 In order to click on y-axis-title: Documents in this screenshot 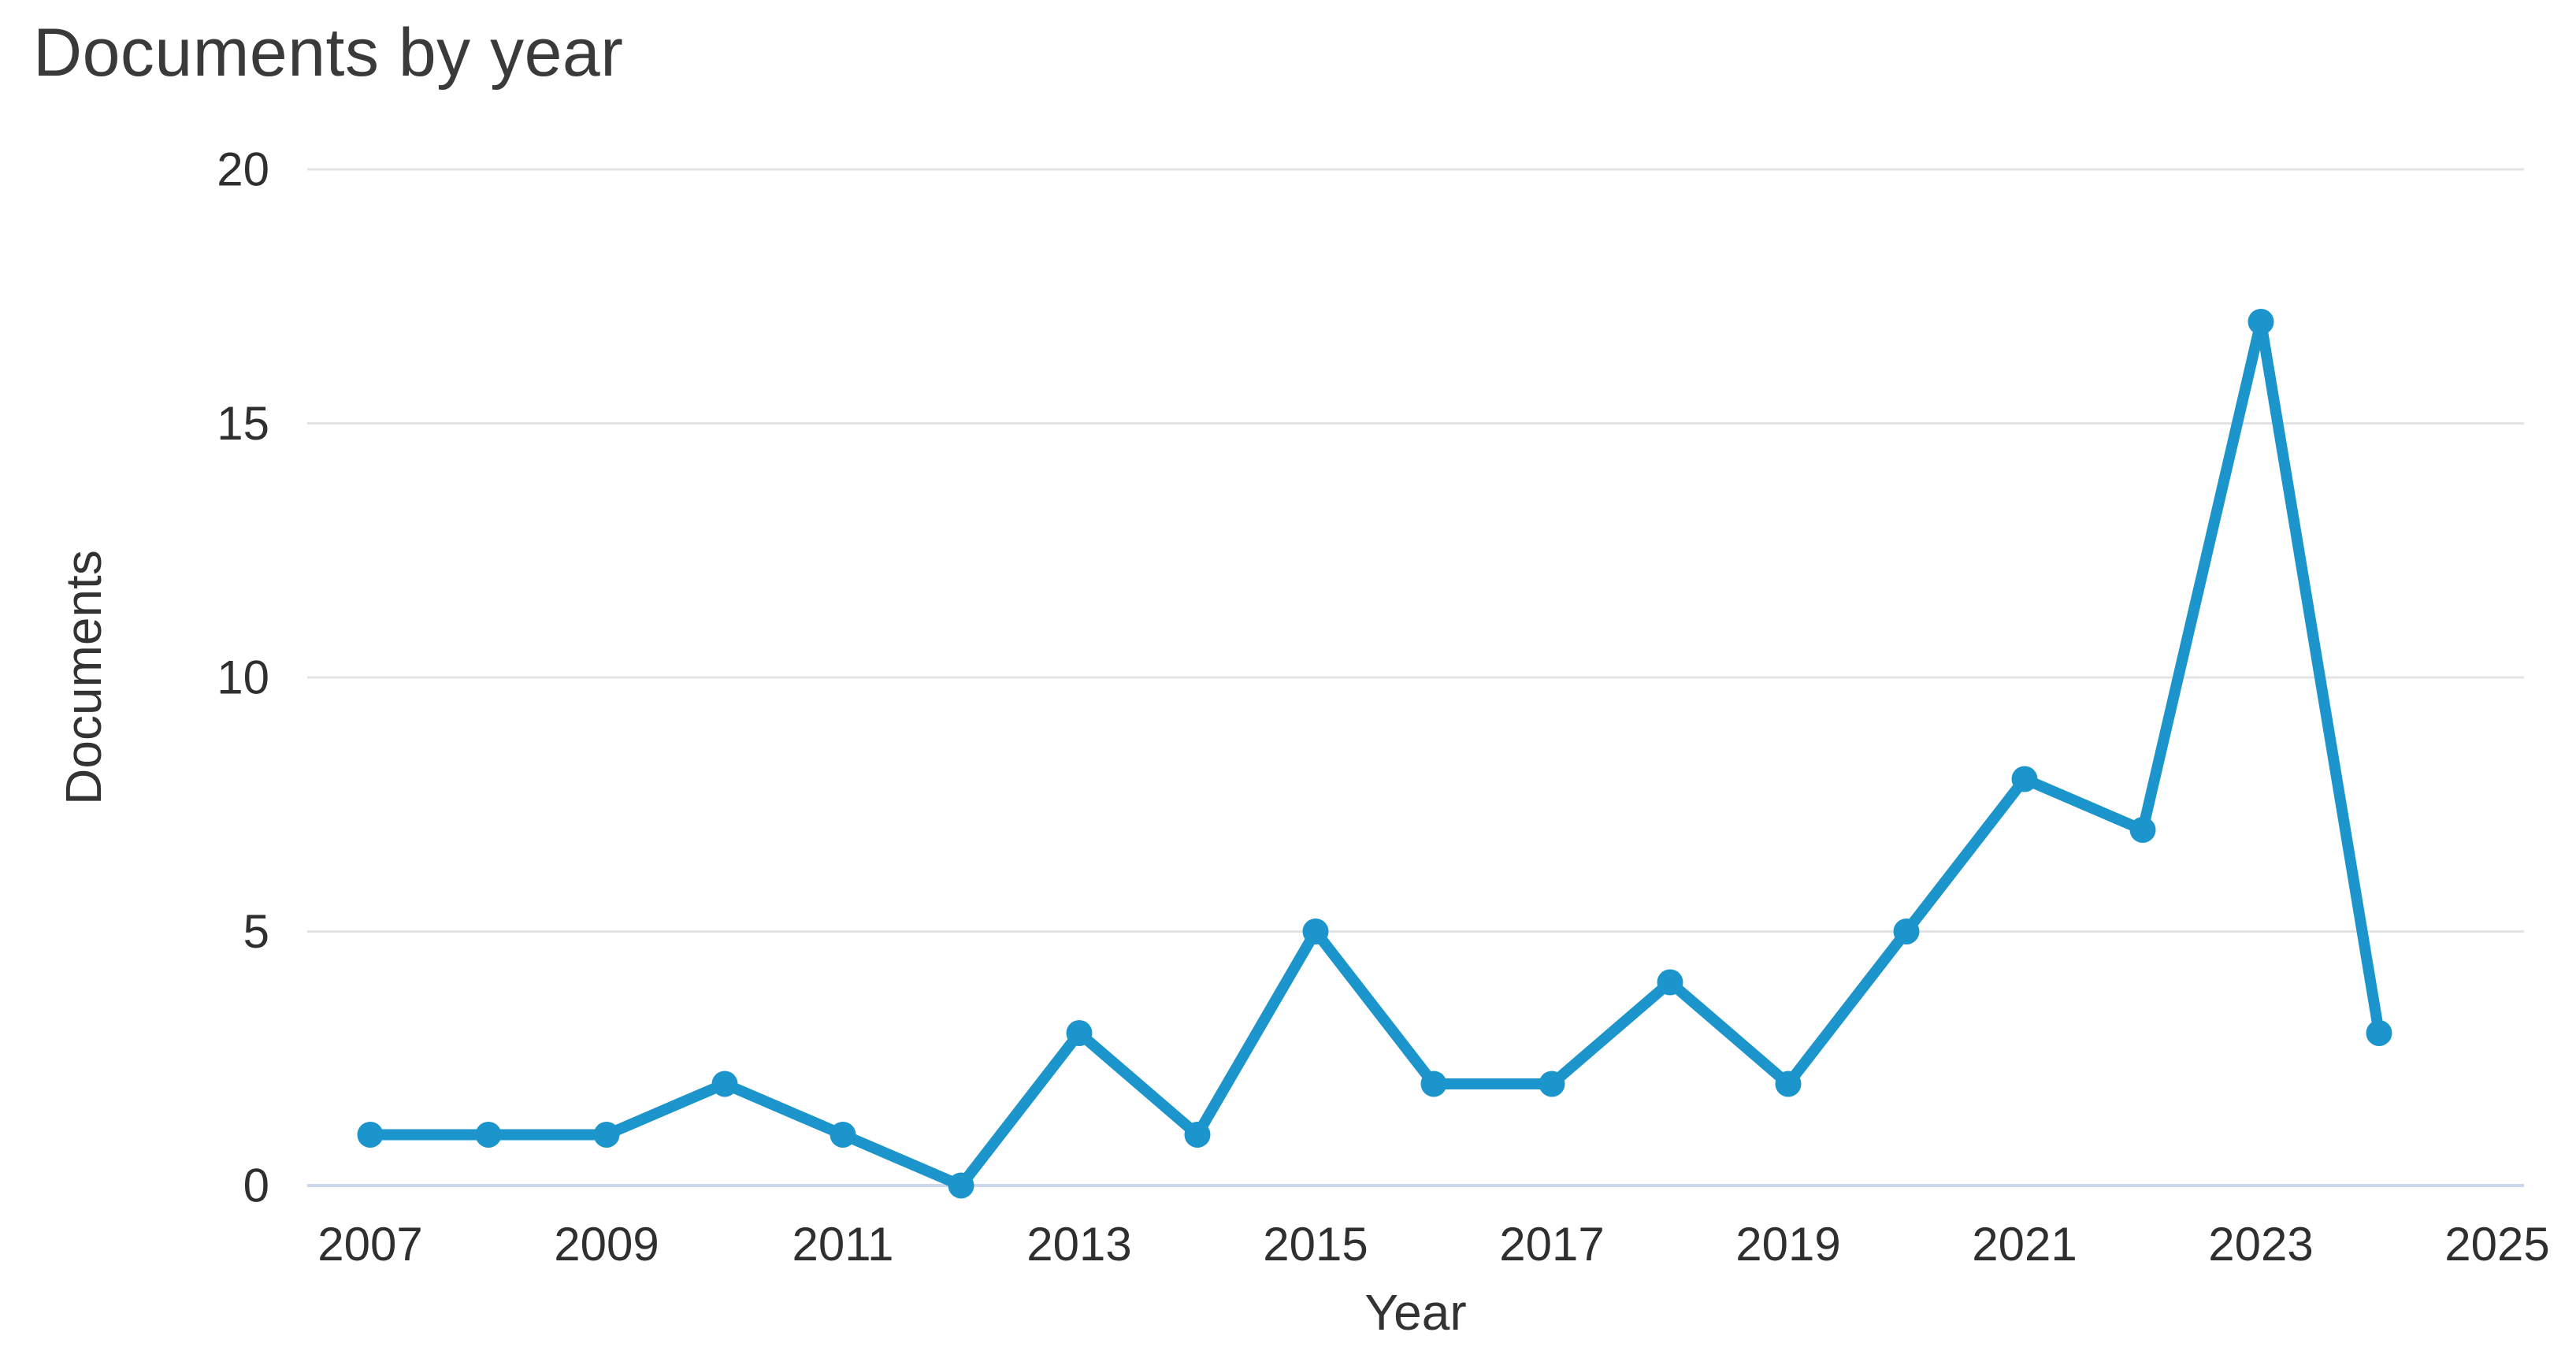, I will do `click(83, 677)`.